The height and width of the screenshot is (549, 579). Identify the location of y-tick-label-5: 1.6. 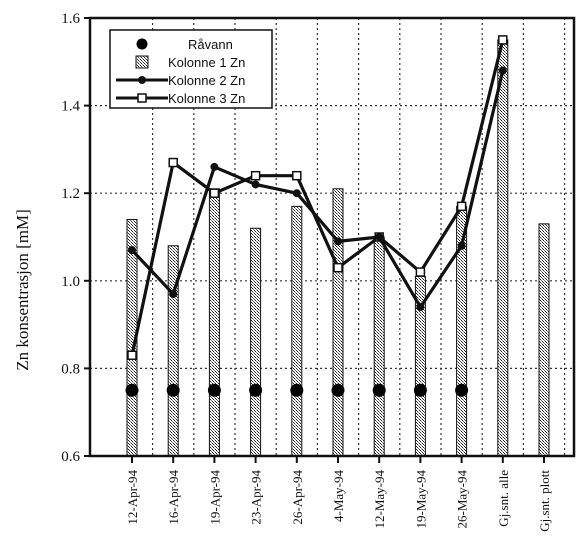
(70, 19).